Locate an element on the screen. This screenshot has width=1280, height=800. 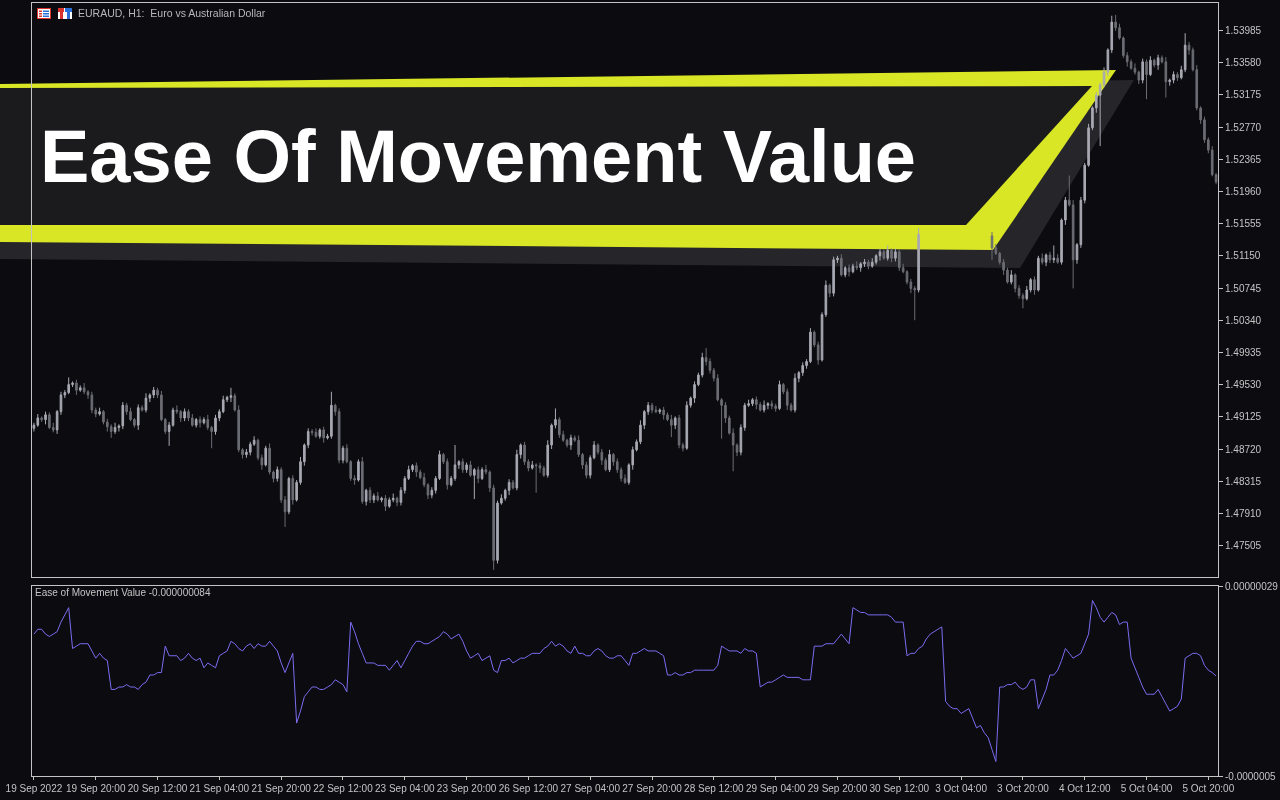
x-tick-label: 21 Sep 20:00 is located at coordinates (281, 788).